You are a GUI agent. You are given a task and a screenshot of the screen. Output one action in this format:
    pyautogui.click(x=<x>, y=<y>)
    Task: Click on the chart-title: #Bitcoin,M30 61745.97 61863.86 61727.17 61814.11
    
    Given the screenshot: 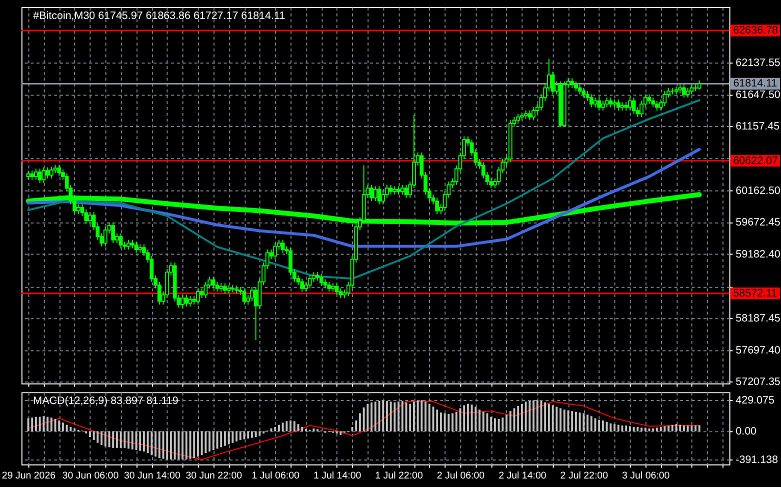 What is the action you would take?
    pyautogui.click(x=159, y=16)
    